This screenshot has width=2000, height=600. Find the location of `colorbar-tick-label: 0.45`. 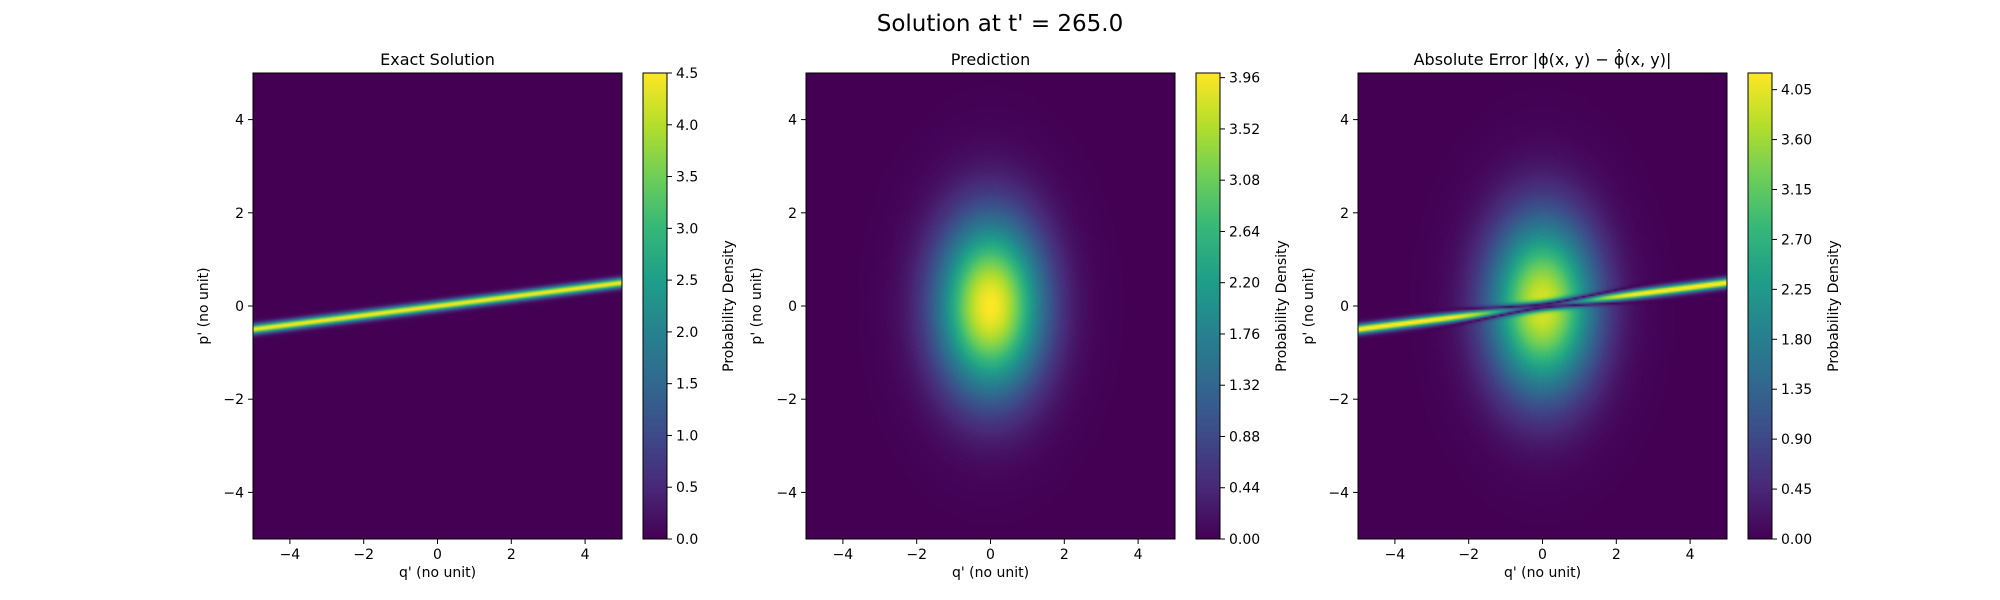

colorbar-tick-label: 0.45 is located at coordinates (1796, 490).